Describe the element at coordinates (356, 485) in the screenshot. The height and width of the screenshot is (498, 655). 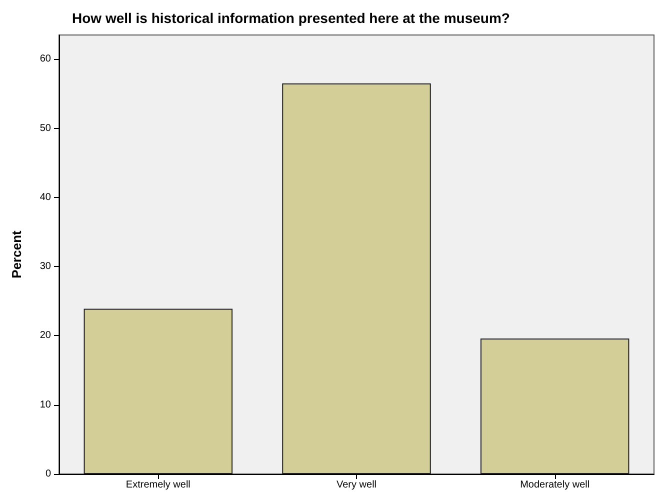
I see `x-tick-label: Very well` at that location.